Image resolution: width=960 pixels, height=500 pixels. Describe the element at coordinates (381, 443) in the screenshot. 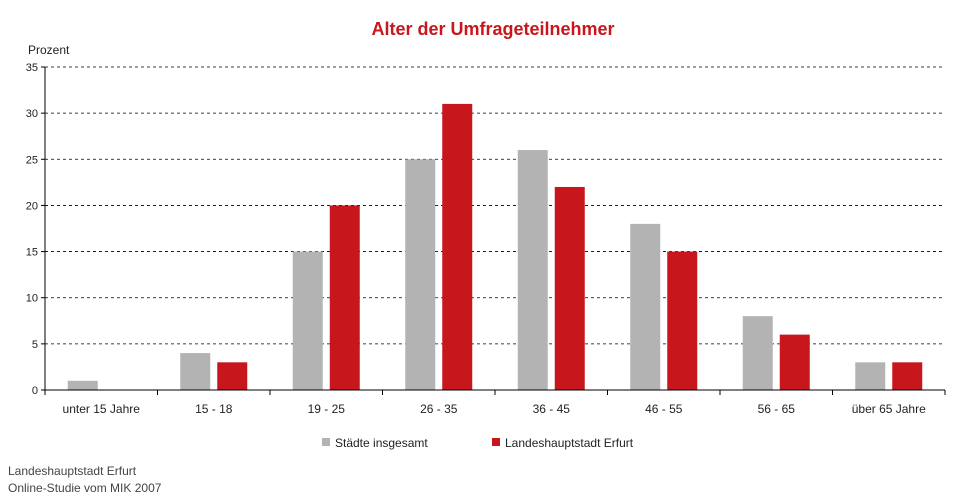

I see `legend-label: Städte insgesamt` at that location.